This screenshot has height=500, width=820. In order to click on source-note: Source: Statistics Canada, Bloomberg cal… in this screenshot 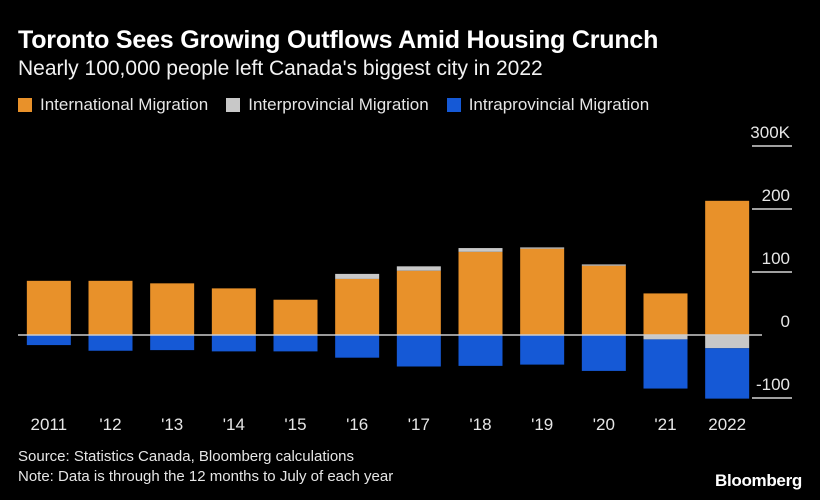, I will do `click(186, 456)`.